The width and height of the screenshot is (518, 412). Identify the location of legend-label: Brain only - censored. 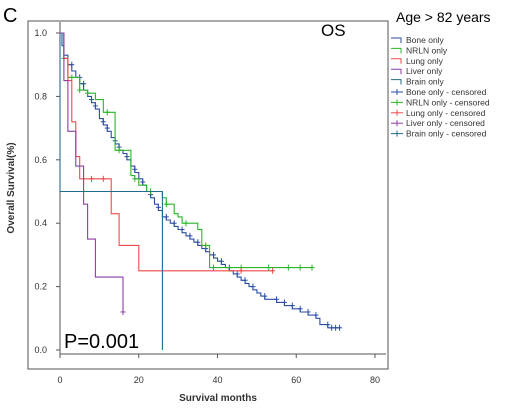
(446, 134).